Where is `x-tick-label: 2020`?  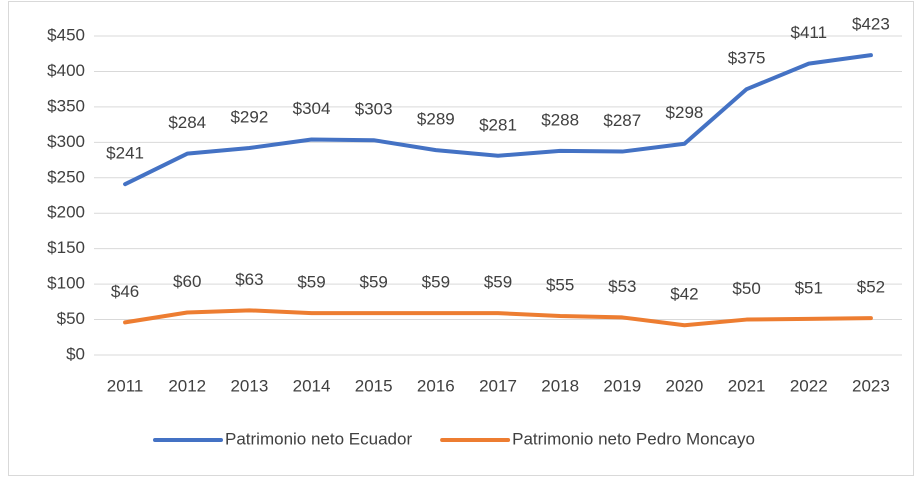 x-tick-label: 2020 is located at coordinates (685, 385).